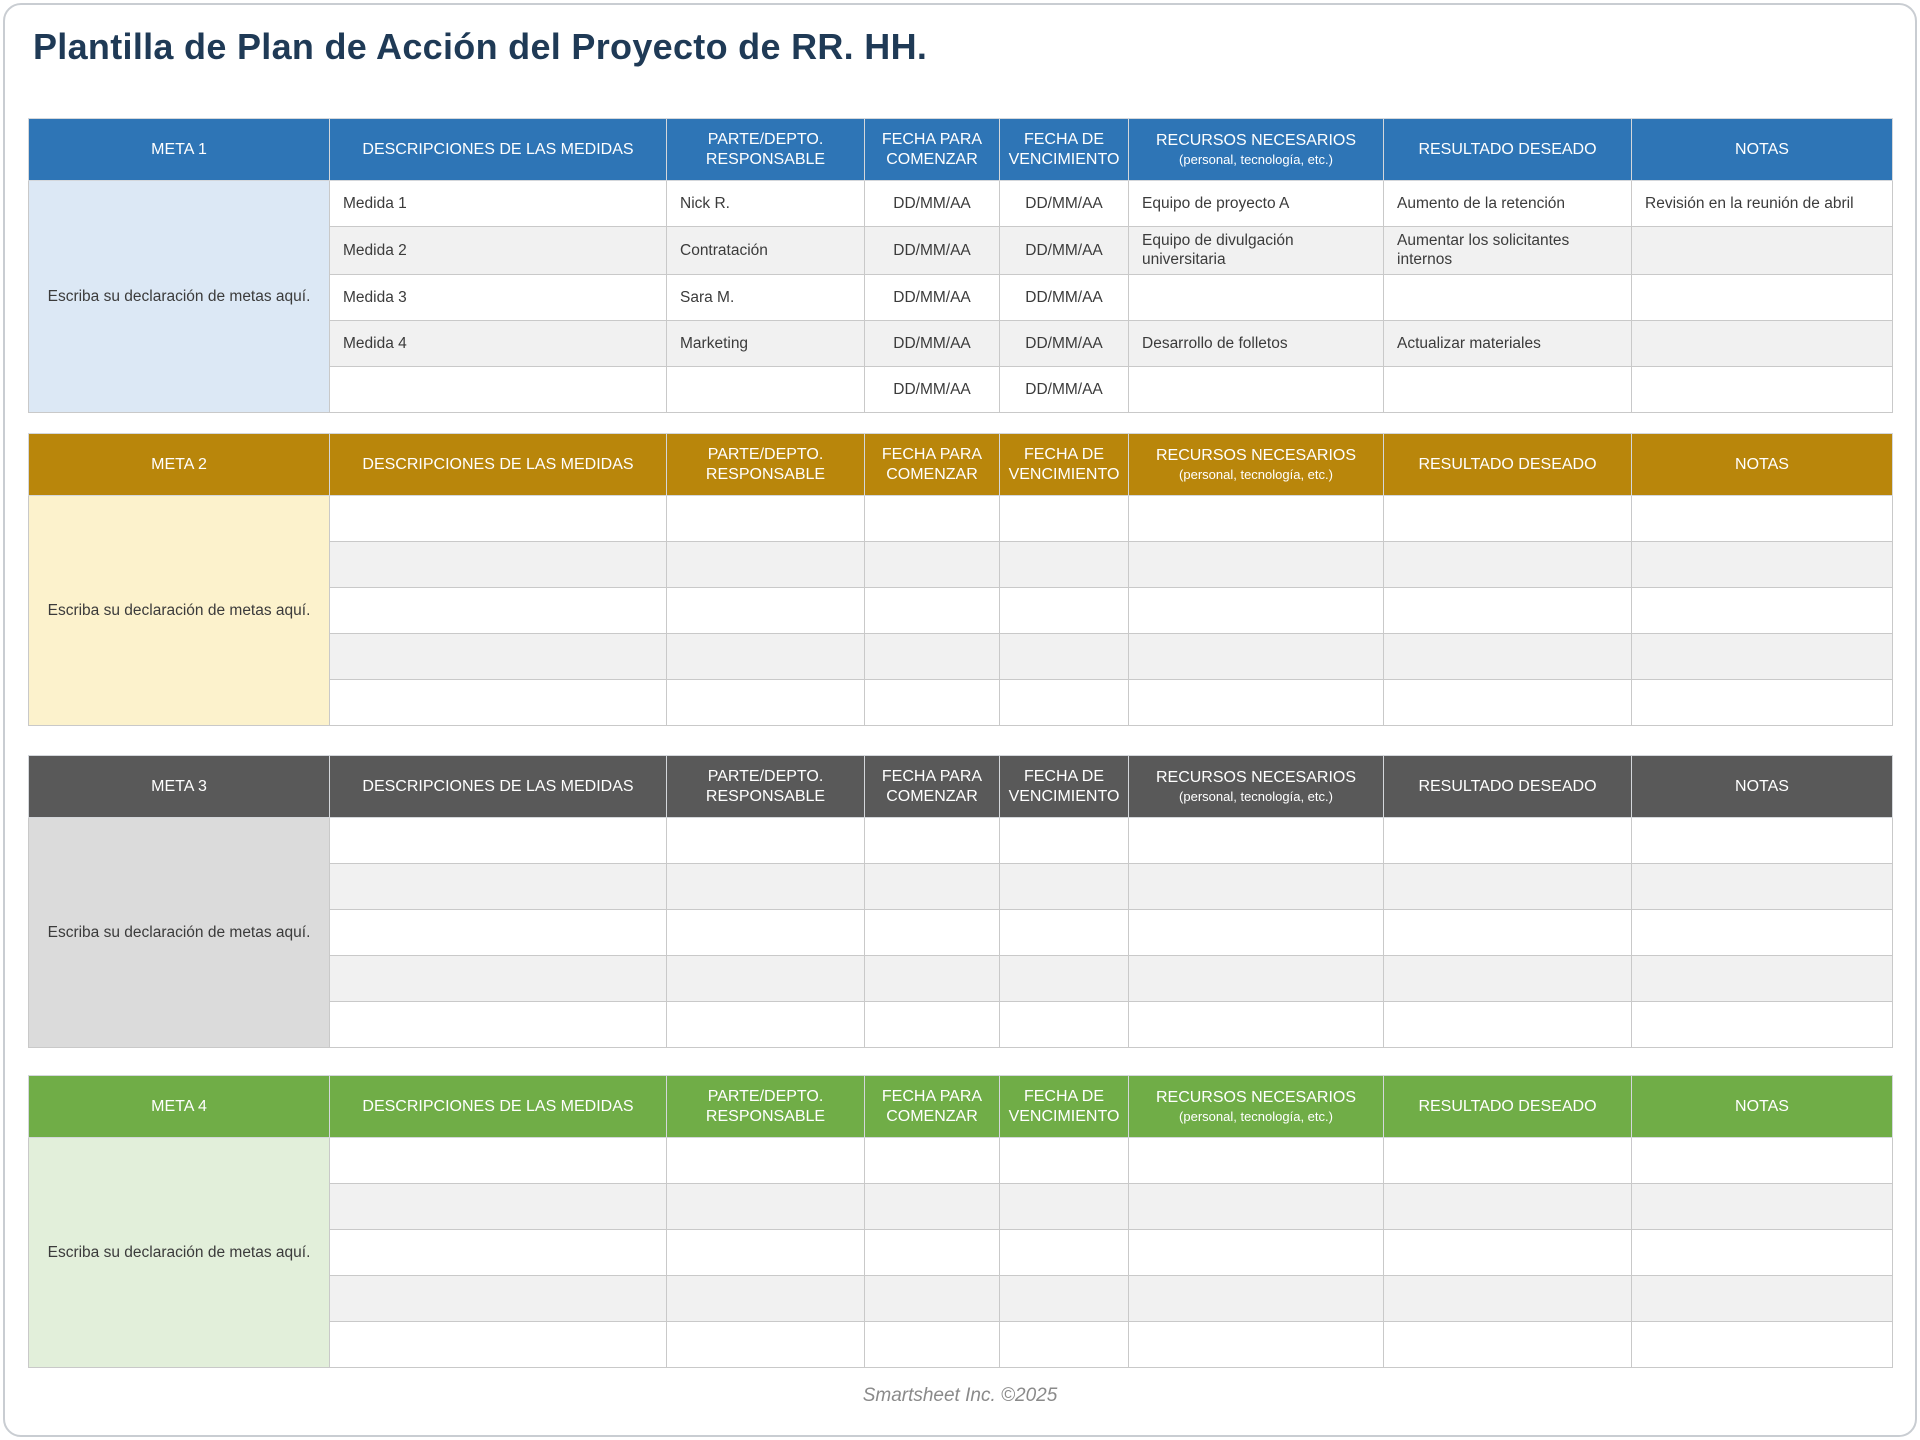 The width and height of the screenshot is (1920, 1440). Describe the element at coordinates (1256, 203) in the screenshot. I see `table-cell: Equipo de proyecto A` at that location.